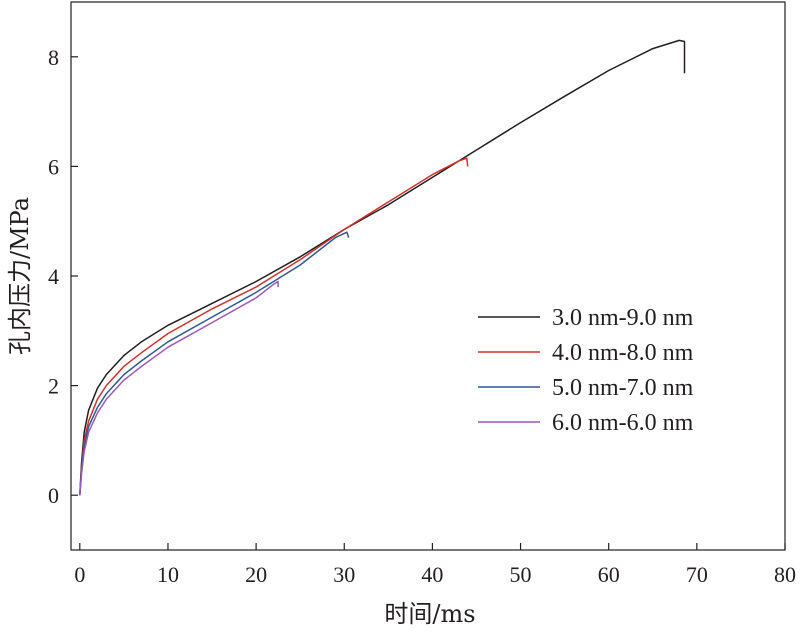  Describe the element at coordinates (623, 318) in the screenshot. I see `legend-label: 3.0 nm-9.0 nm` at that location.